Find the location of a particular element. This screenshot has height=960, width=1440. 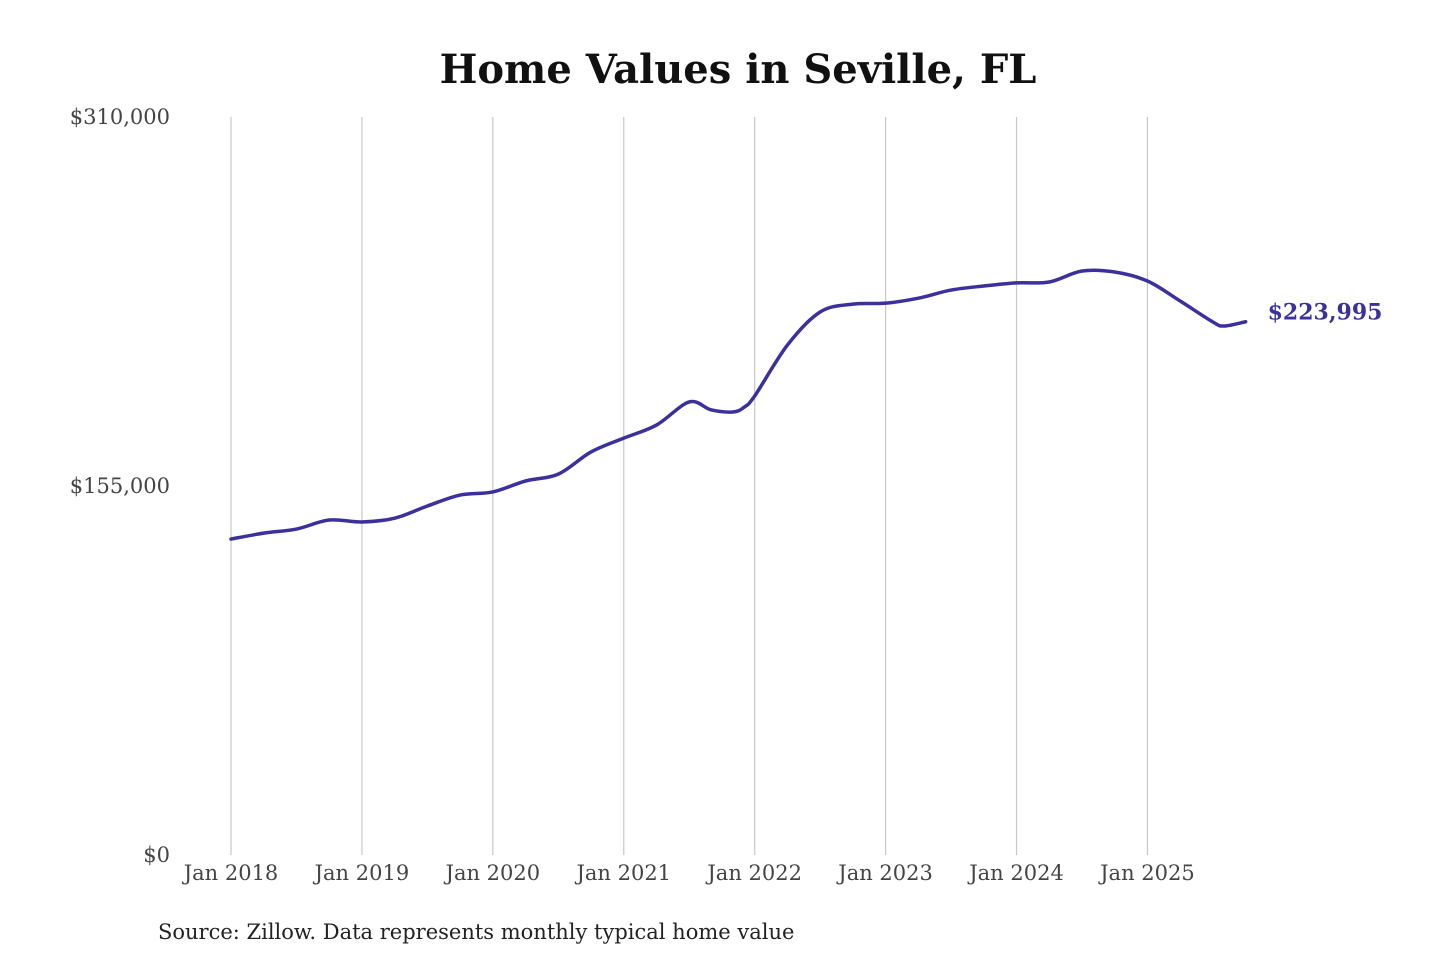

chart-title: Home Values in Seville, FL is located at coordinates (738, 69).